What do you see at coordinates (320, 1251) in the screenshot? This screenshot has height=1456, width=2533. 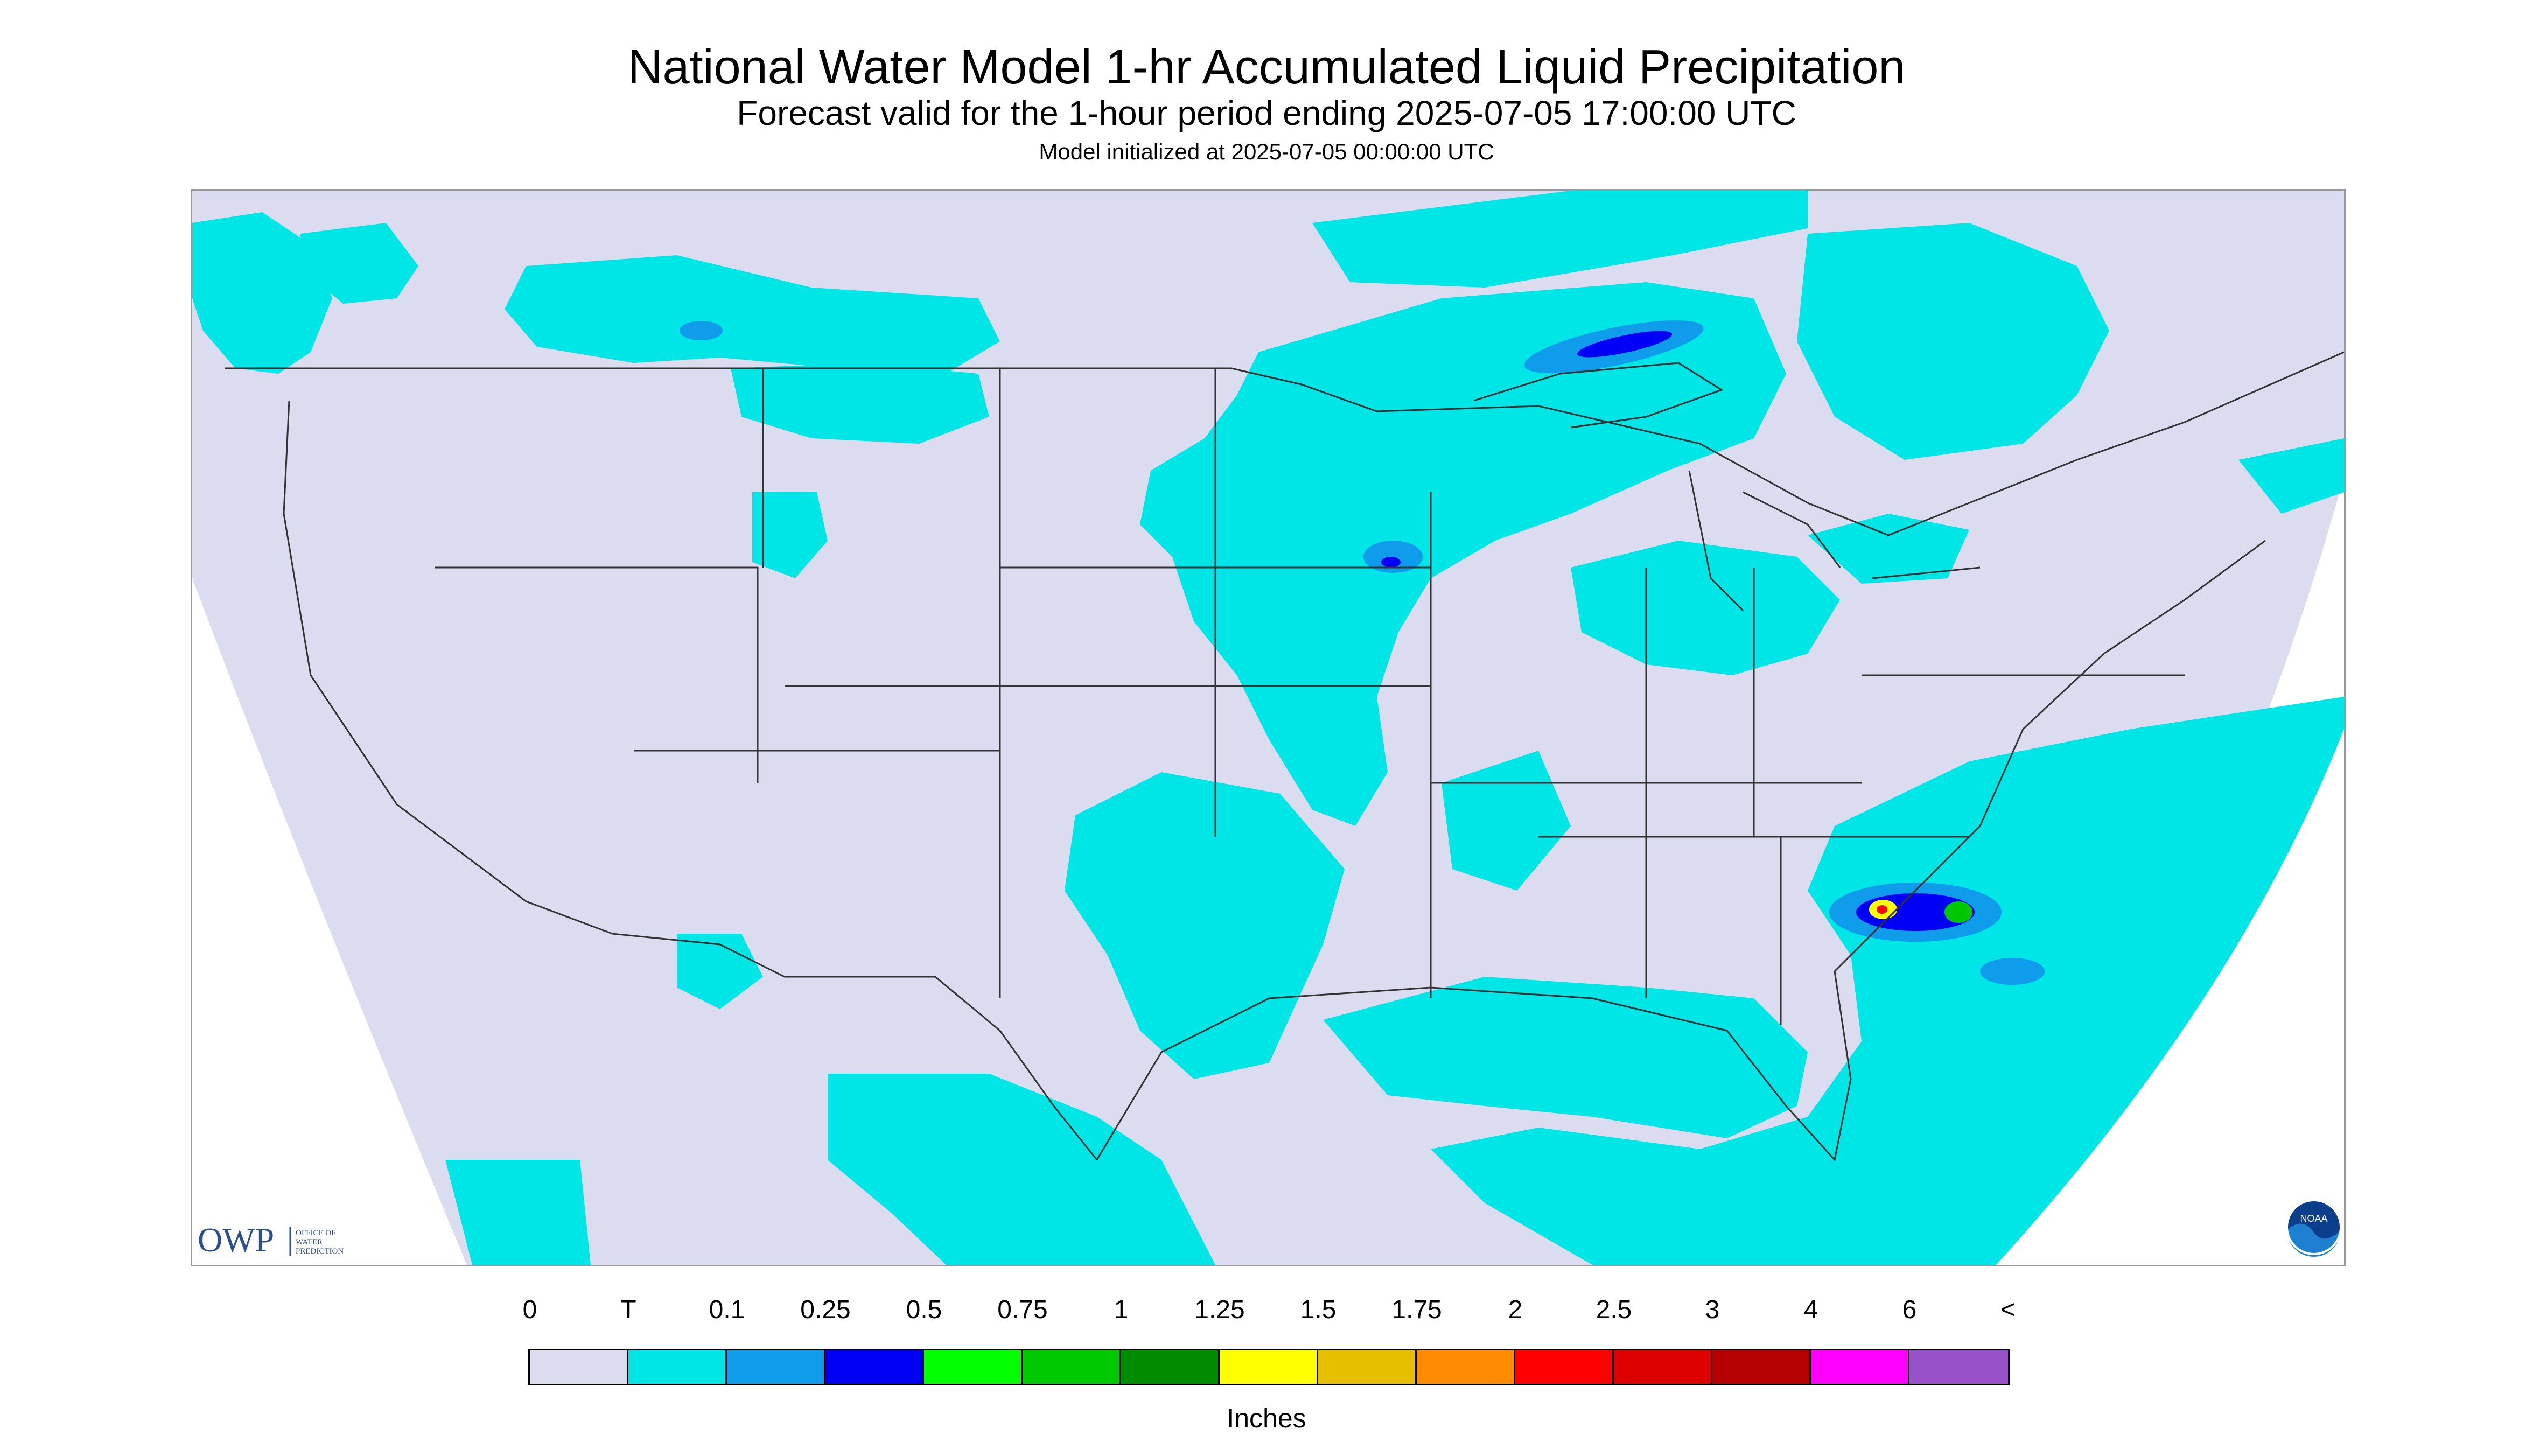 I see `svg-text: PREDICTION` at bounding box center [320, 1251].